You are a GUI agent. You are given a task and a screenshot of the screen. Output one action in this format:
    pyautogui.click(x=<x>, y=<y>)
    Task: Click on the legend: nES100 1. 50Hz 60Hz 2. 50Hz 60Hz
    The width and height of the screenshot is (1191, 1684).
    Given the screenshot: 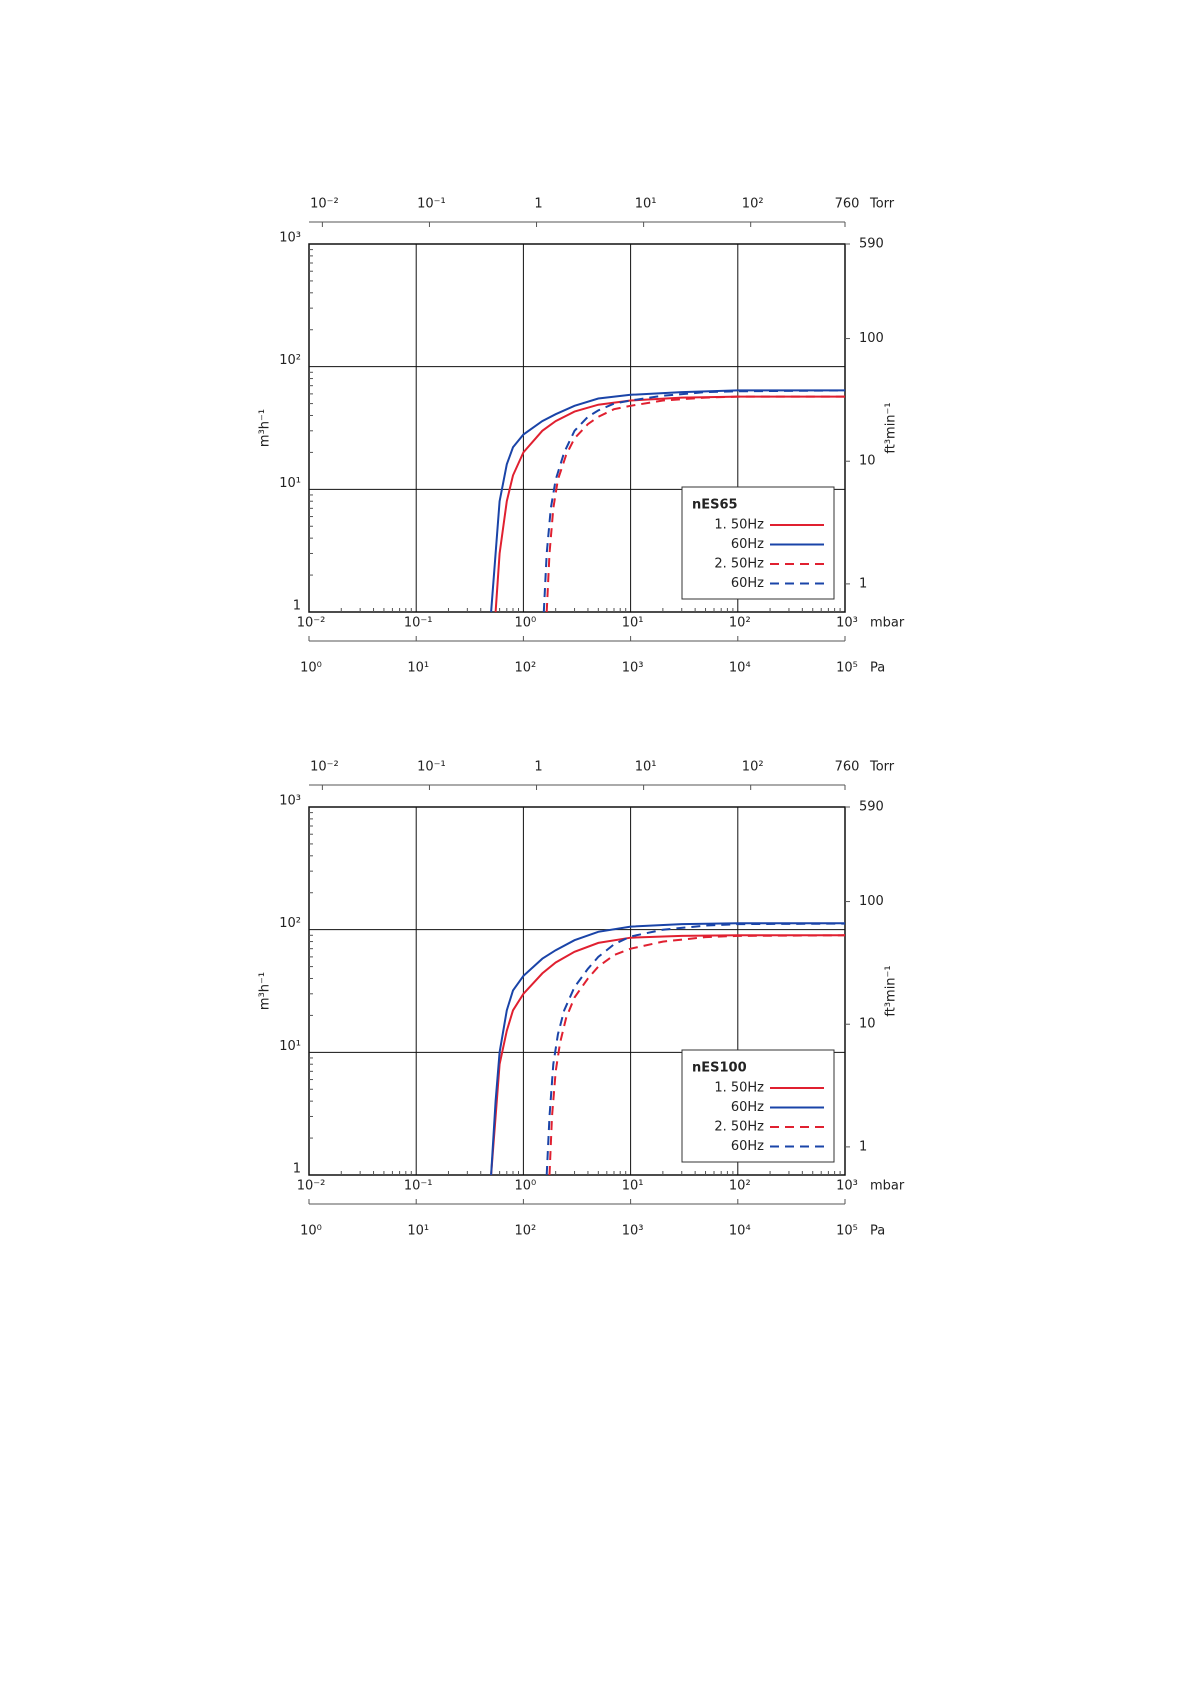 What is the action you would take?
    pyautogui.click(x=758, y=1106)
    